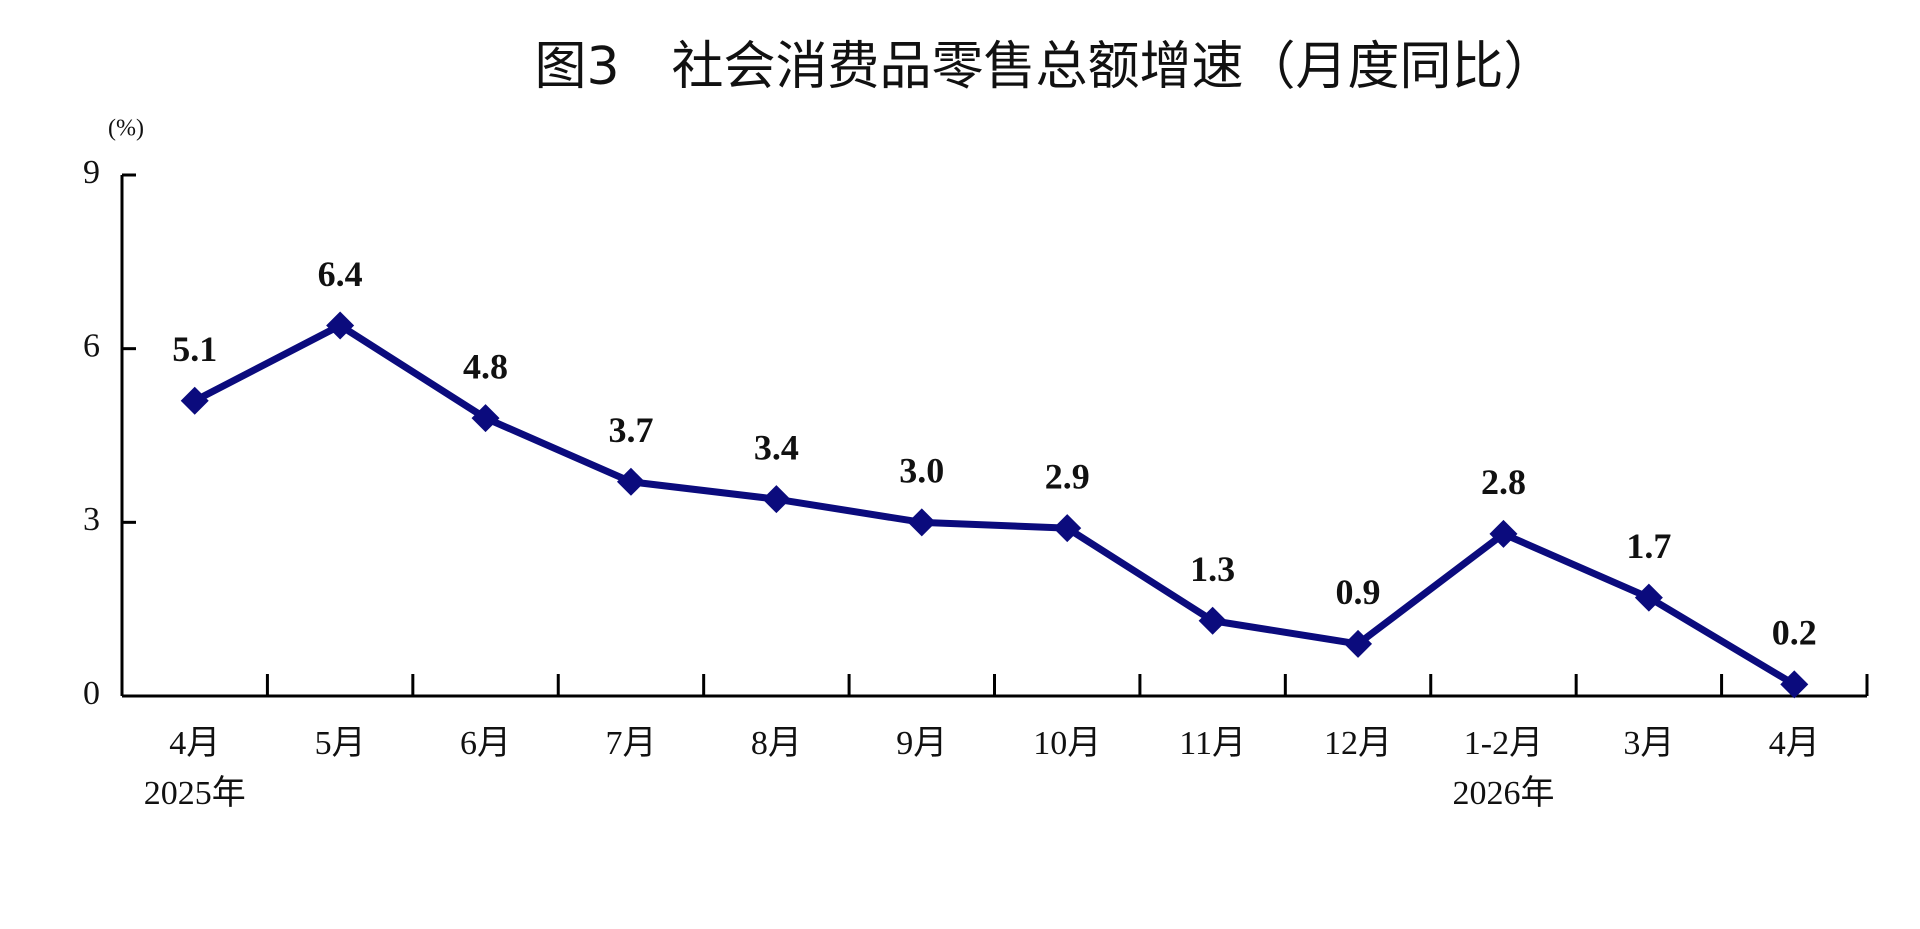 The image size is (1920, 929). I want to click on x-tick-label: 8月, so click(776, 743).